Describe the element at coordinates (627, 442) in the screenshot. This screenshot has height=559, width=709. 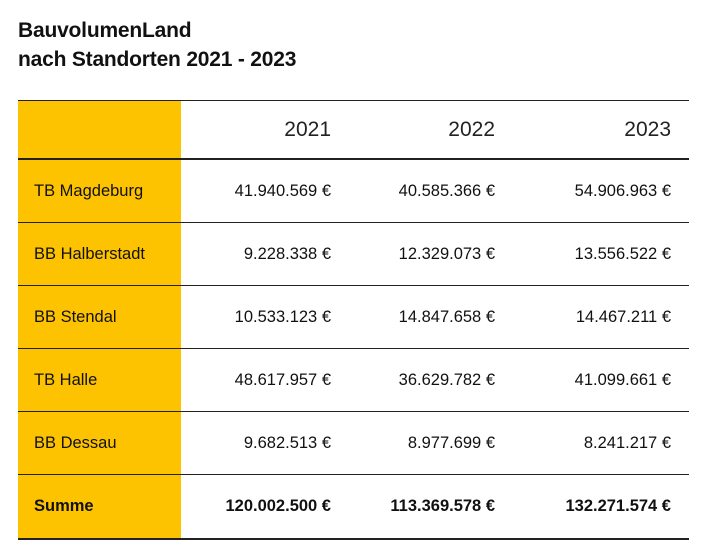
I see `value-cell: 8.241.217 €` at that location.